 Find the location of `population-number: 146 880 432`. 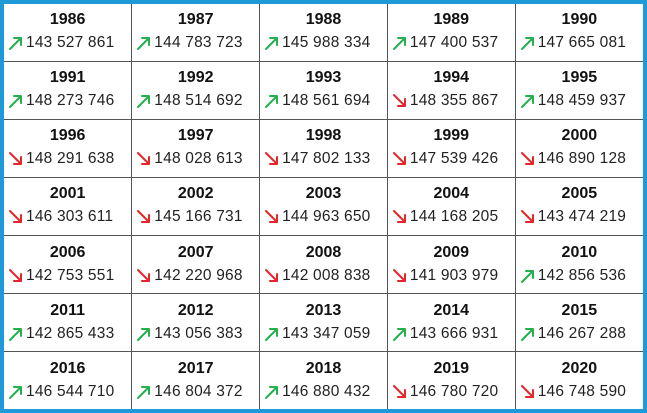

population-number: 146 880 432 is located at coordinates (326, 391).